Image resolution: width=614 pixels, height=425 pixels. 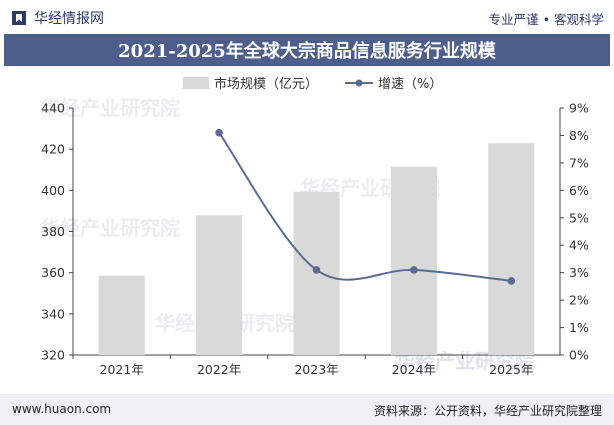 What do you see at coordinates (53, 190) in the screenshot?
I see `y-left-tick-label: 400` at bounding box center [53, 190].